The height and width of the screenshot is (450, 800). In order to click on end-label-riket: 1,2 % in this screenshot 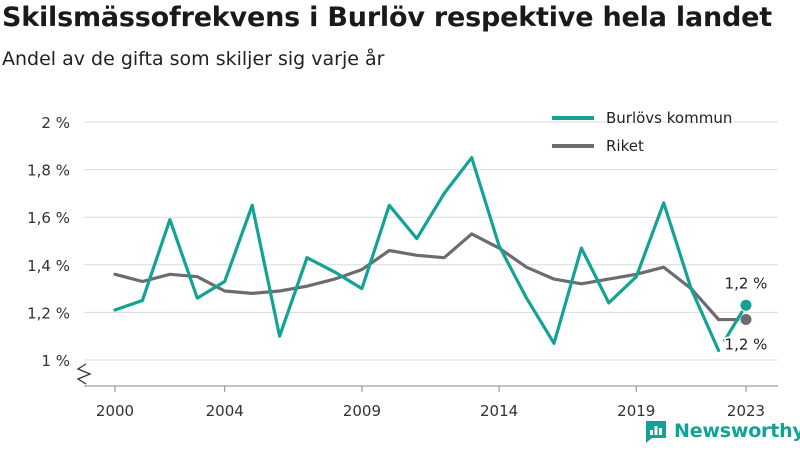, I will do `click(746, 345)`.